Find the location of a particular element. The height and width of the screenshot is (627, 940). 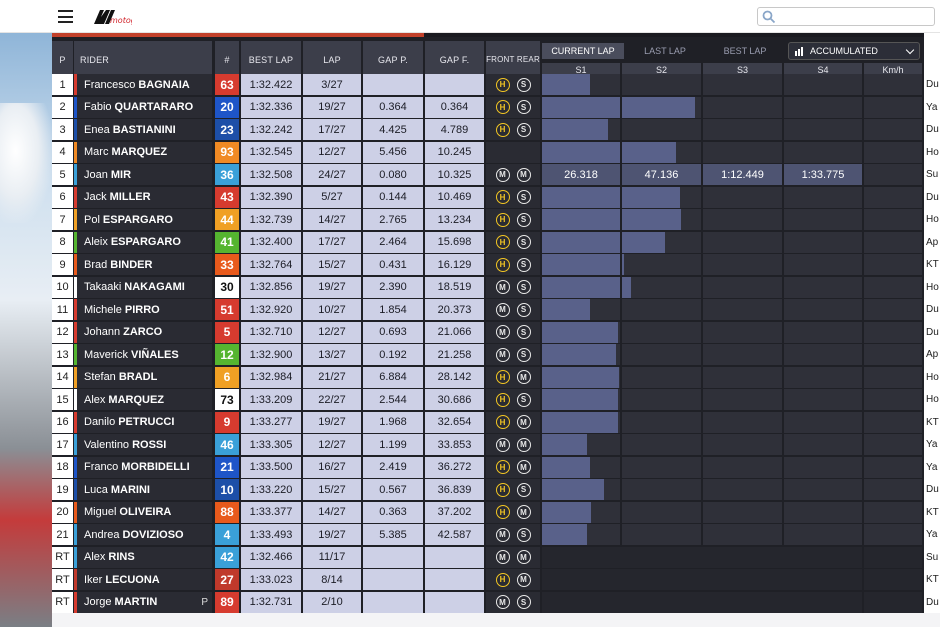

rider-name: Francesco BAGNAIA is located at coordinates (143, 84).